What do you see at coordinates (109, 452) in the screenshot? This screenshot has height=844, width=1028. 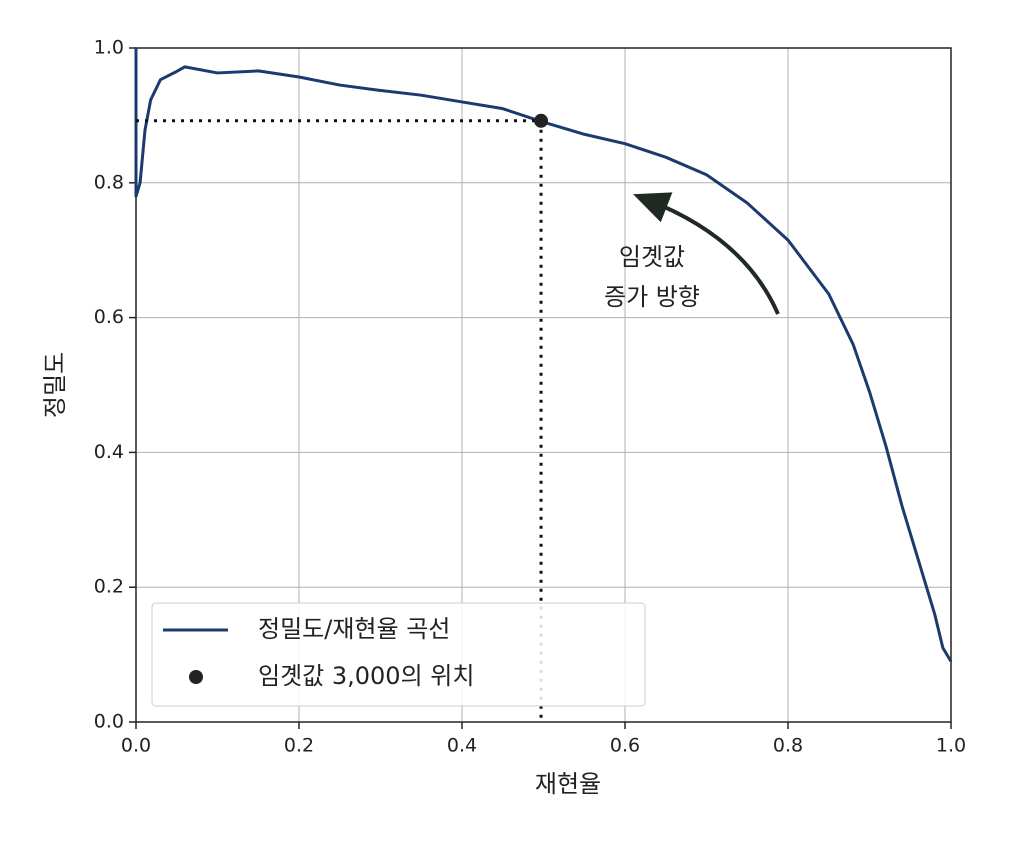 I see `y-tick-label: 0.4` at bounding box center [109, 452].